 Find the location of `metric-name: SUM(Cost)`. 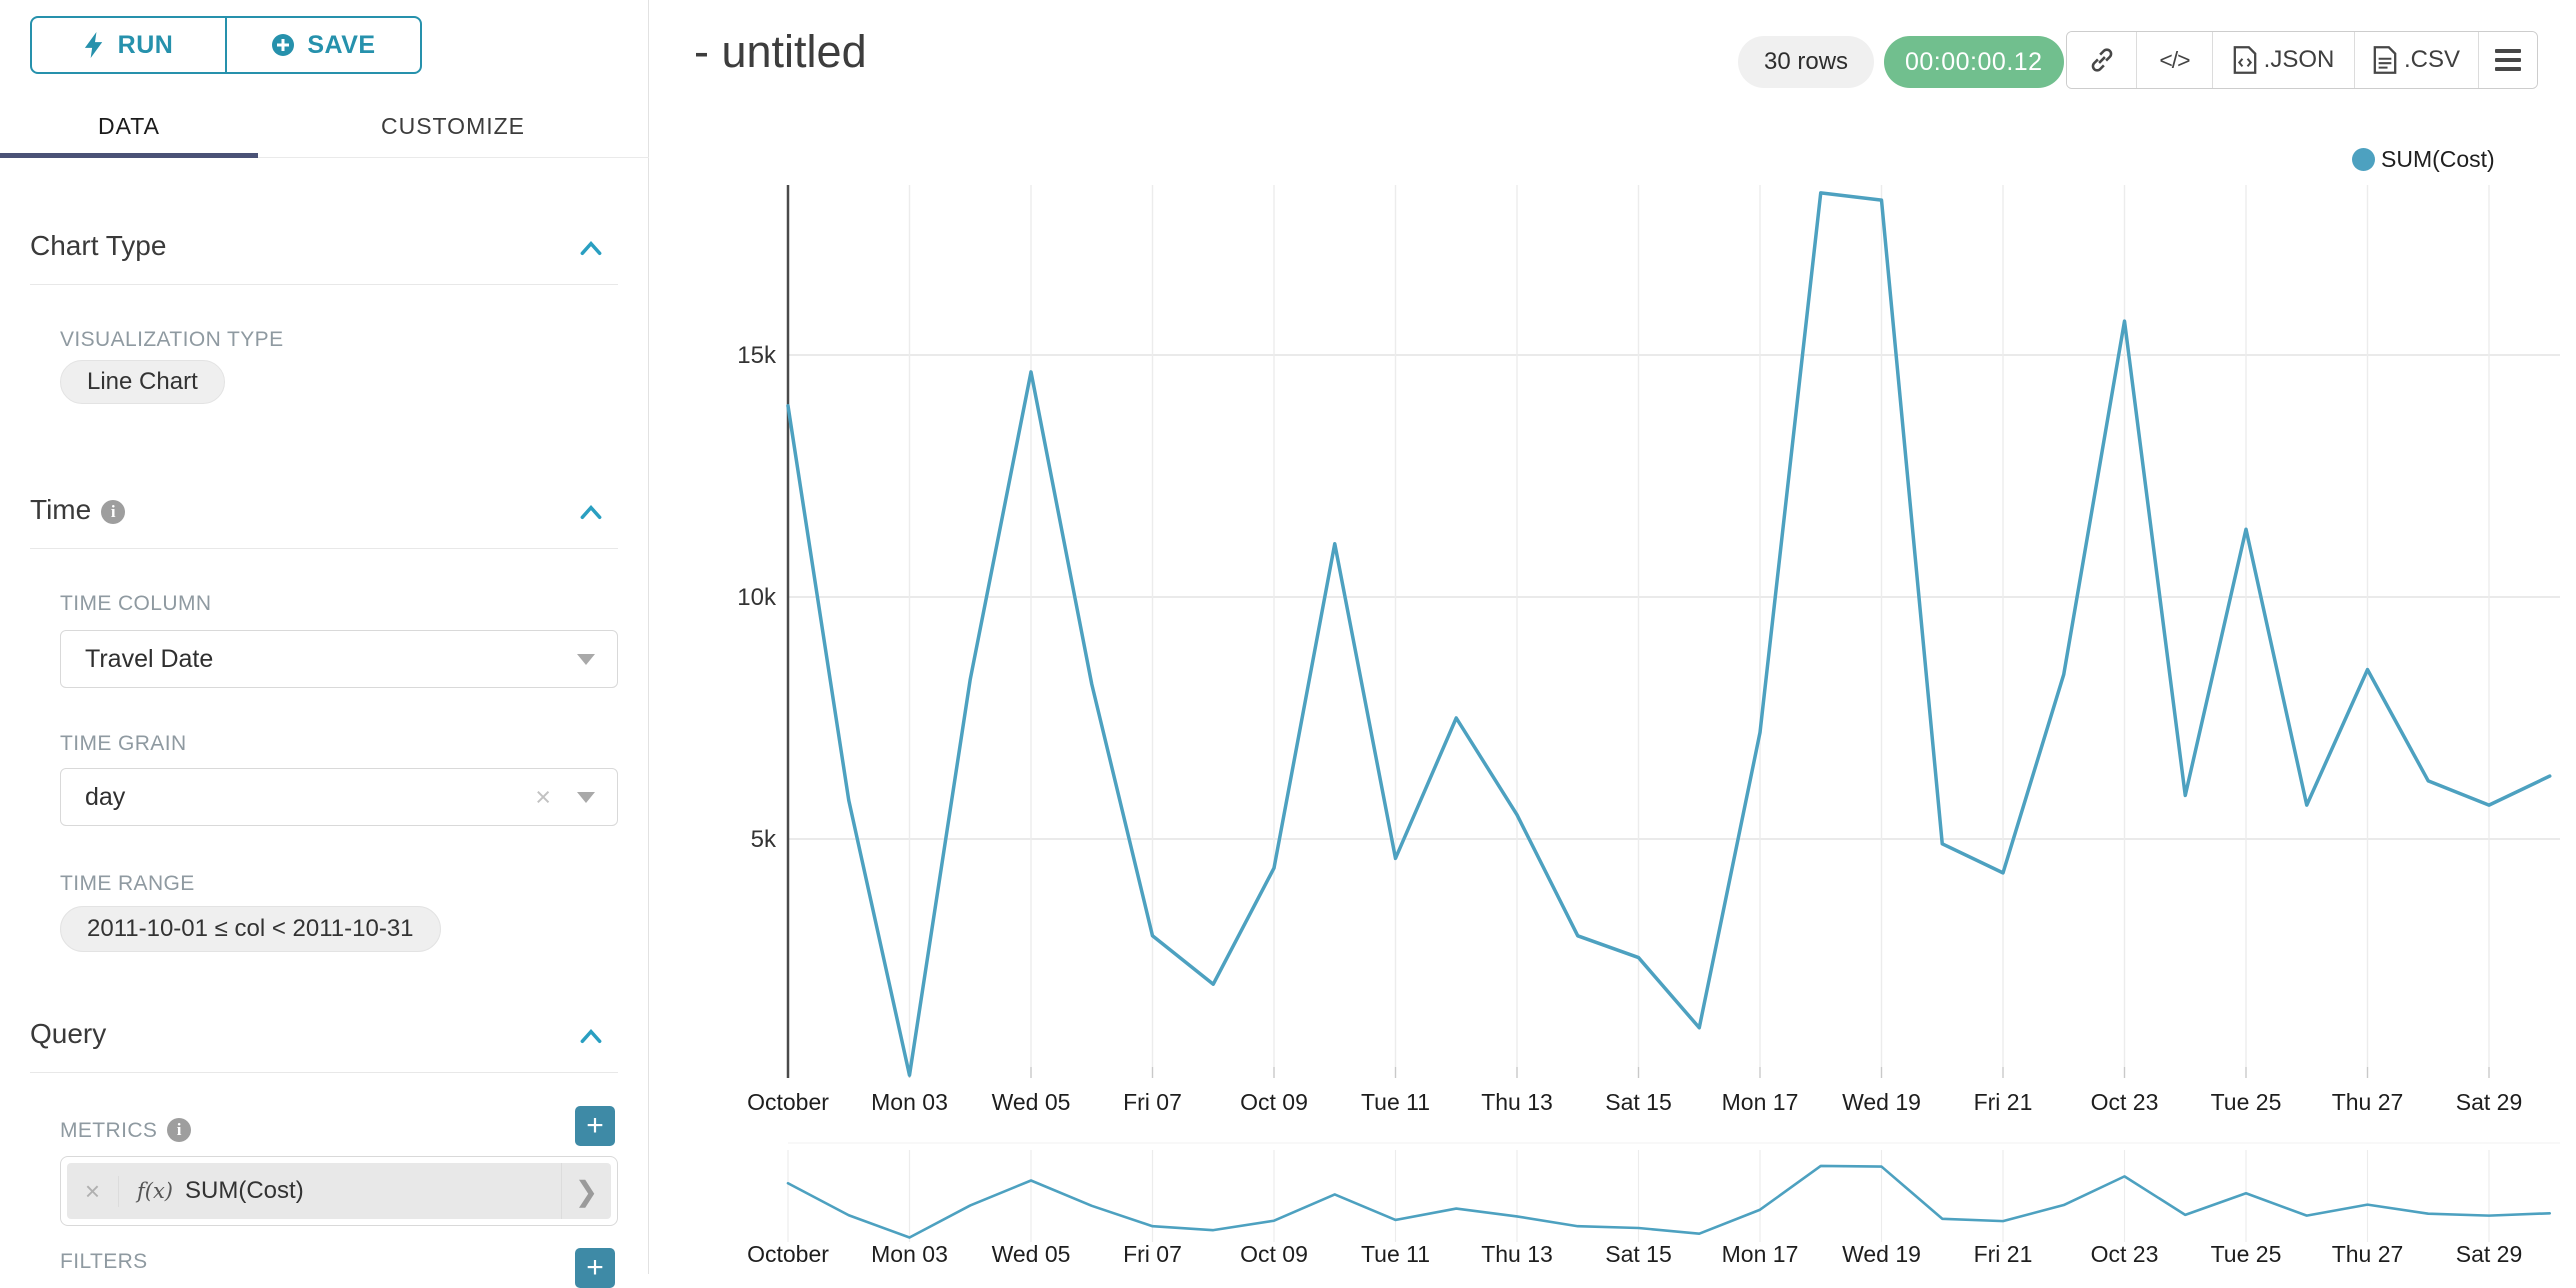

metric-name: SUM(Cost) is located at coordinates (244, 1190).